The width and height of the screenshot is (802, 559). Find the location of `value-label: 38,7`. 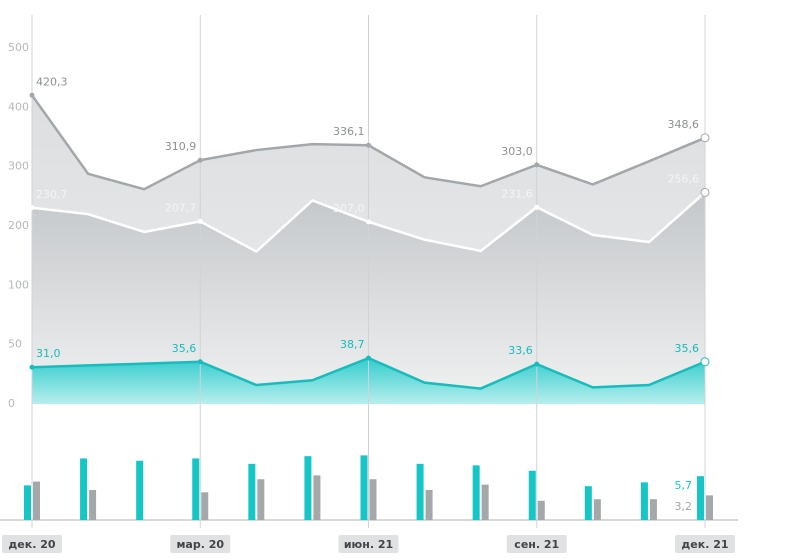

value-label: 38,7 is located at coordinates (352, 344).